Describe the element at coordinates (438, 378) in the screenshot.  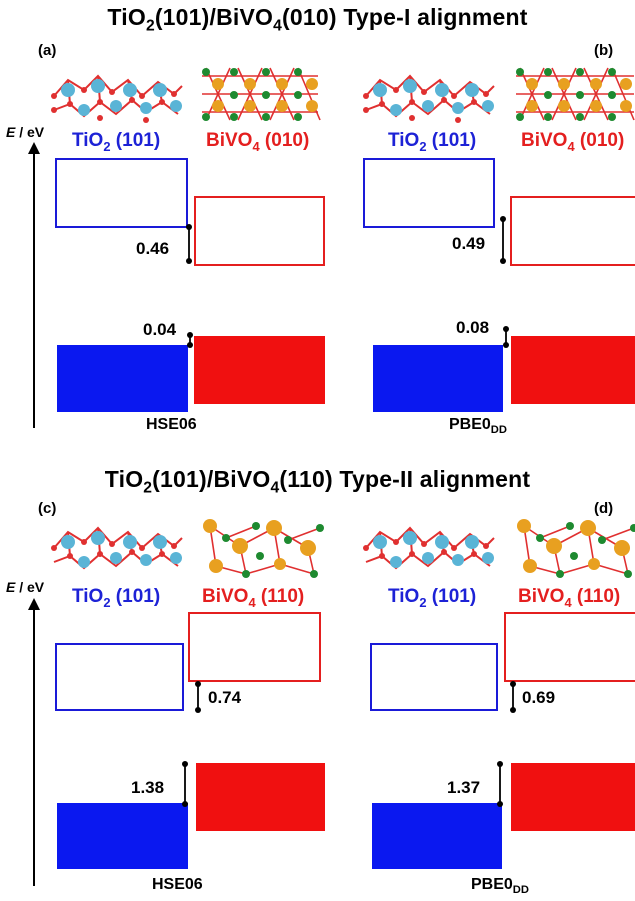
I see `tio2-valence-band-b` at that location.